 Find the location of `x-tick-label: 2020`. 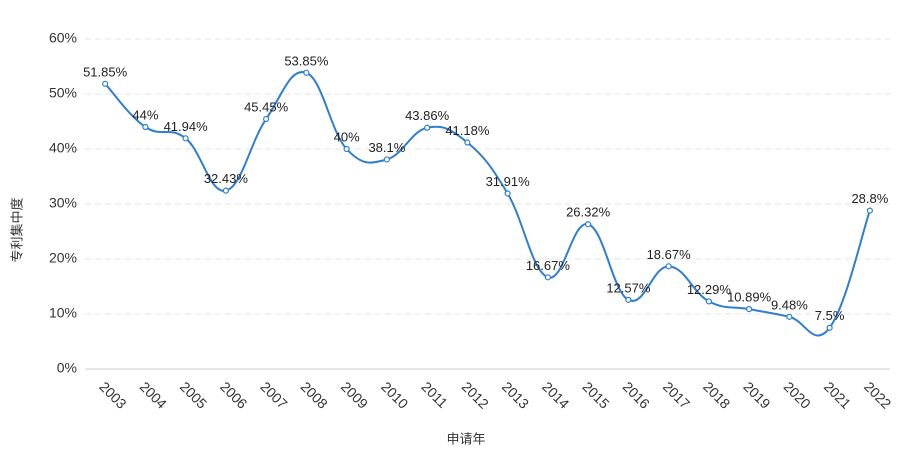

x-tick-label: 2020 is located at coordinates (797, 394).